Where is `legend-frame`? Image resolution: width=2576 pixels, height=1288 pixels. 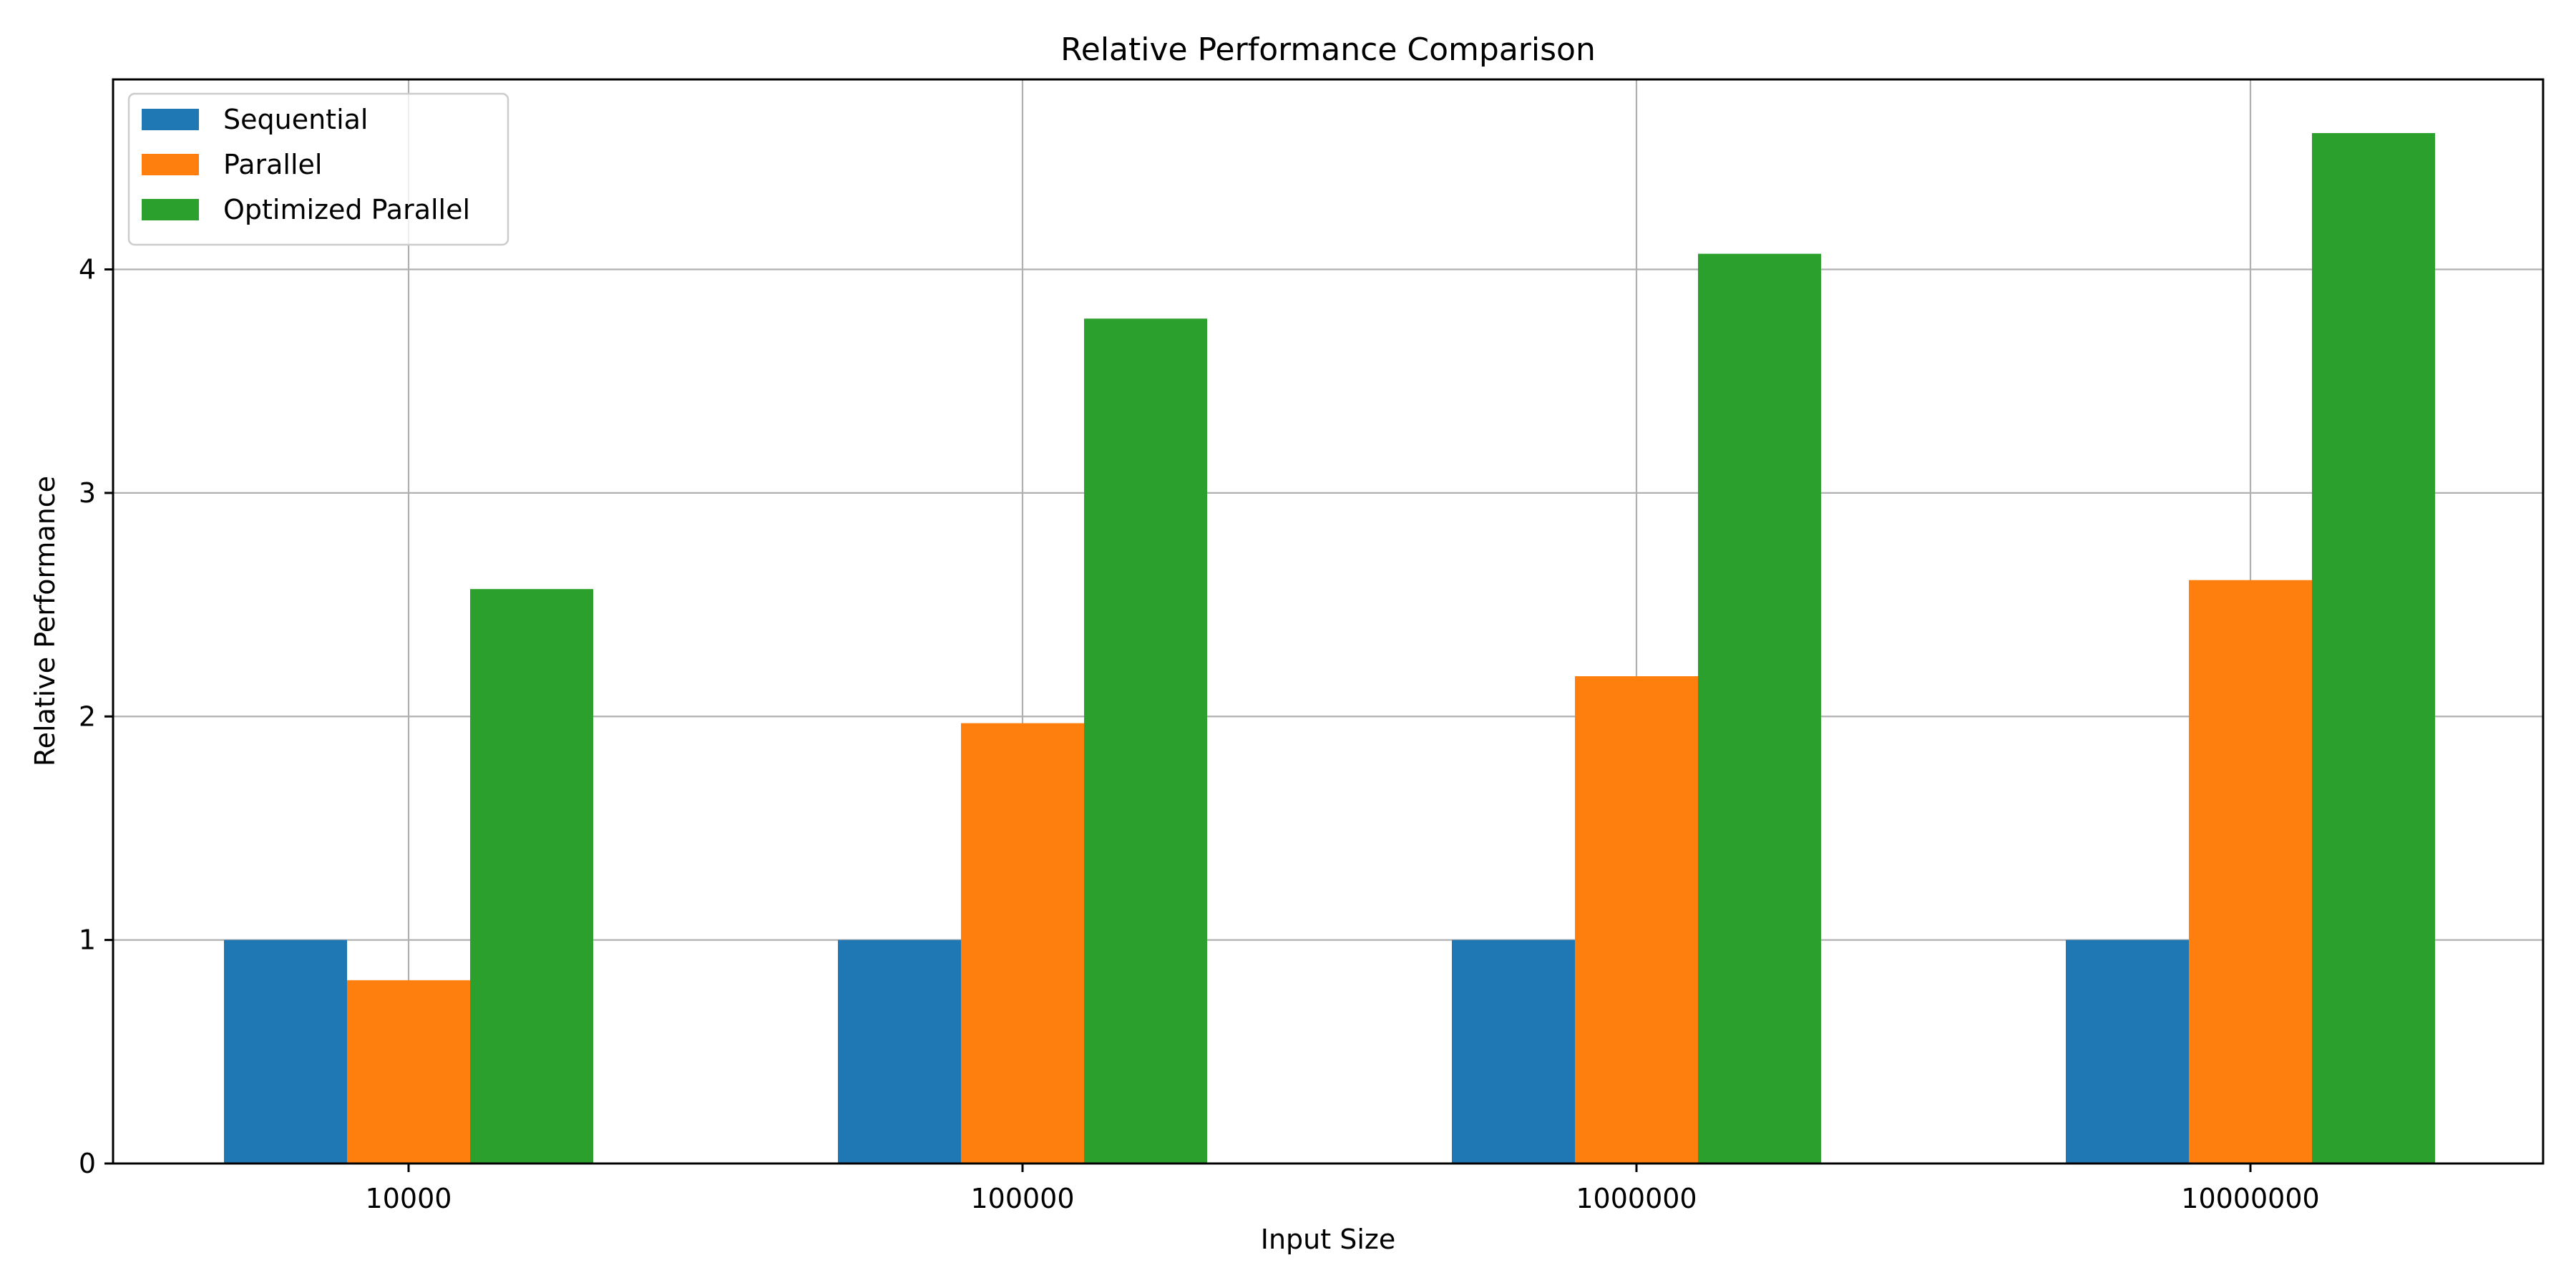 legend-frame is located at coordinates (318, 169).